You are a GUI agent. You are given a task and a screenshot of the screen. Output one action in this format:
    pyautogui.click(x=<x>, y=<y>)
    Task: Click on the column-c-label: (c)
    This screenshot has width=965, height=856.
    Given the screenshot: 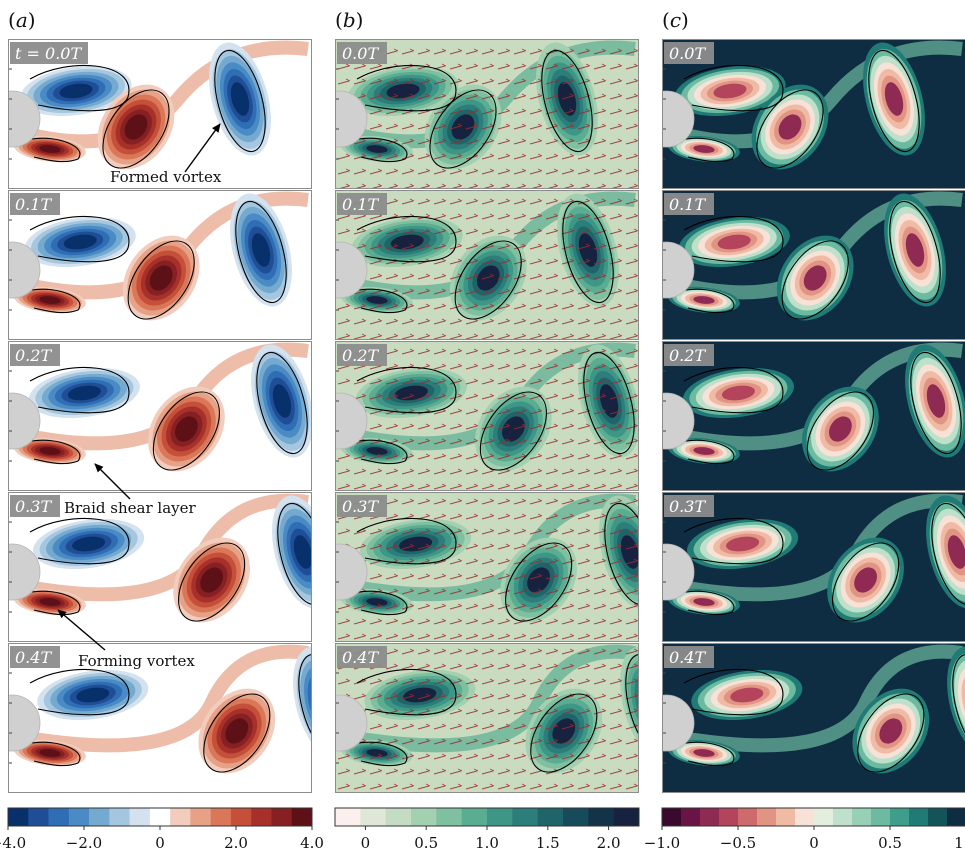 What is the action you would take?
    pyautogui.click(x=675, y=20)
    